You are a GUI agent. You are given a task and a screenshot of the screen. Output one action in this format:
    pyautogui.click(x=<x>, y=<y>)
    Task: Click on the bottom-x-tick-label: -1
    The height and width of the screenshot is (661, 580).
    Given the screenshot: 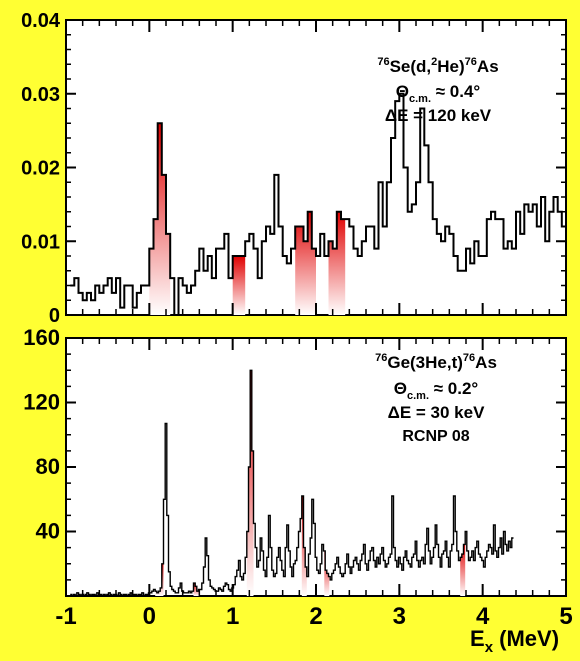 What is the action you would take?
    pyautogui.click(x=65, y=616)
    